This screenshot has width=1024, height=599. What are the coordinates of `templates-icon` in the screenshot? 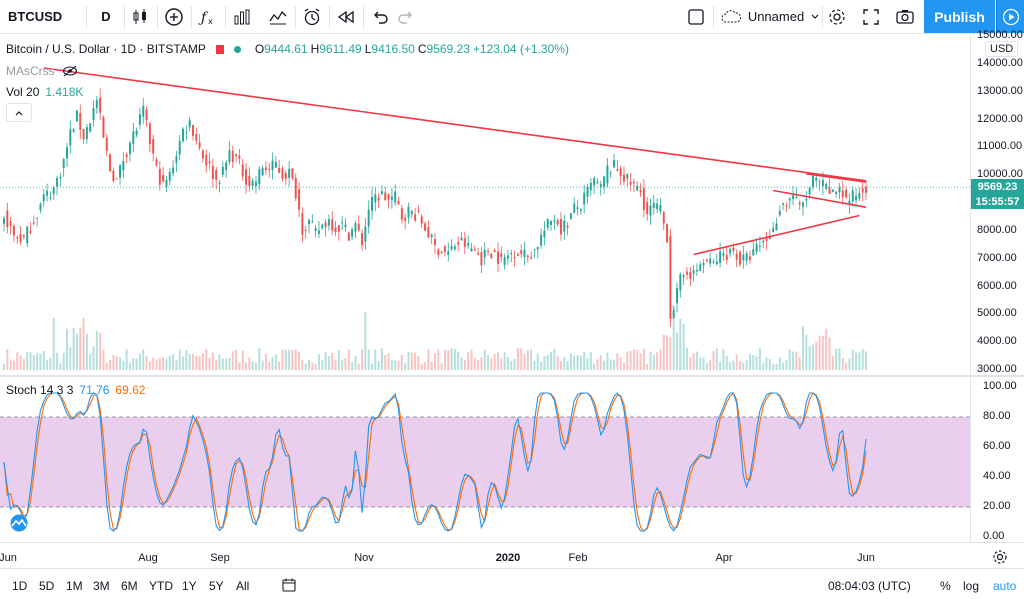 It's located at (278, 16).